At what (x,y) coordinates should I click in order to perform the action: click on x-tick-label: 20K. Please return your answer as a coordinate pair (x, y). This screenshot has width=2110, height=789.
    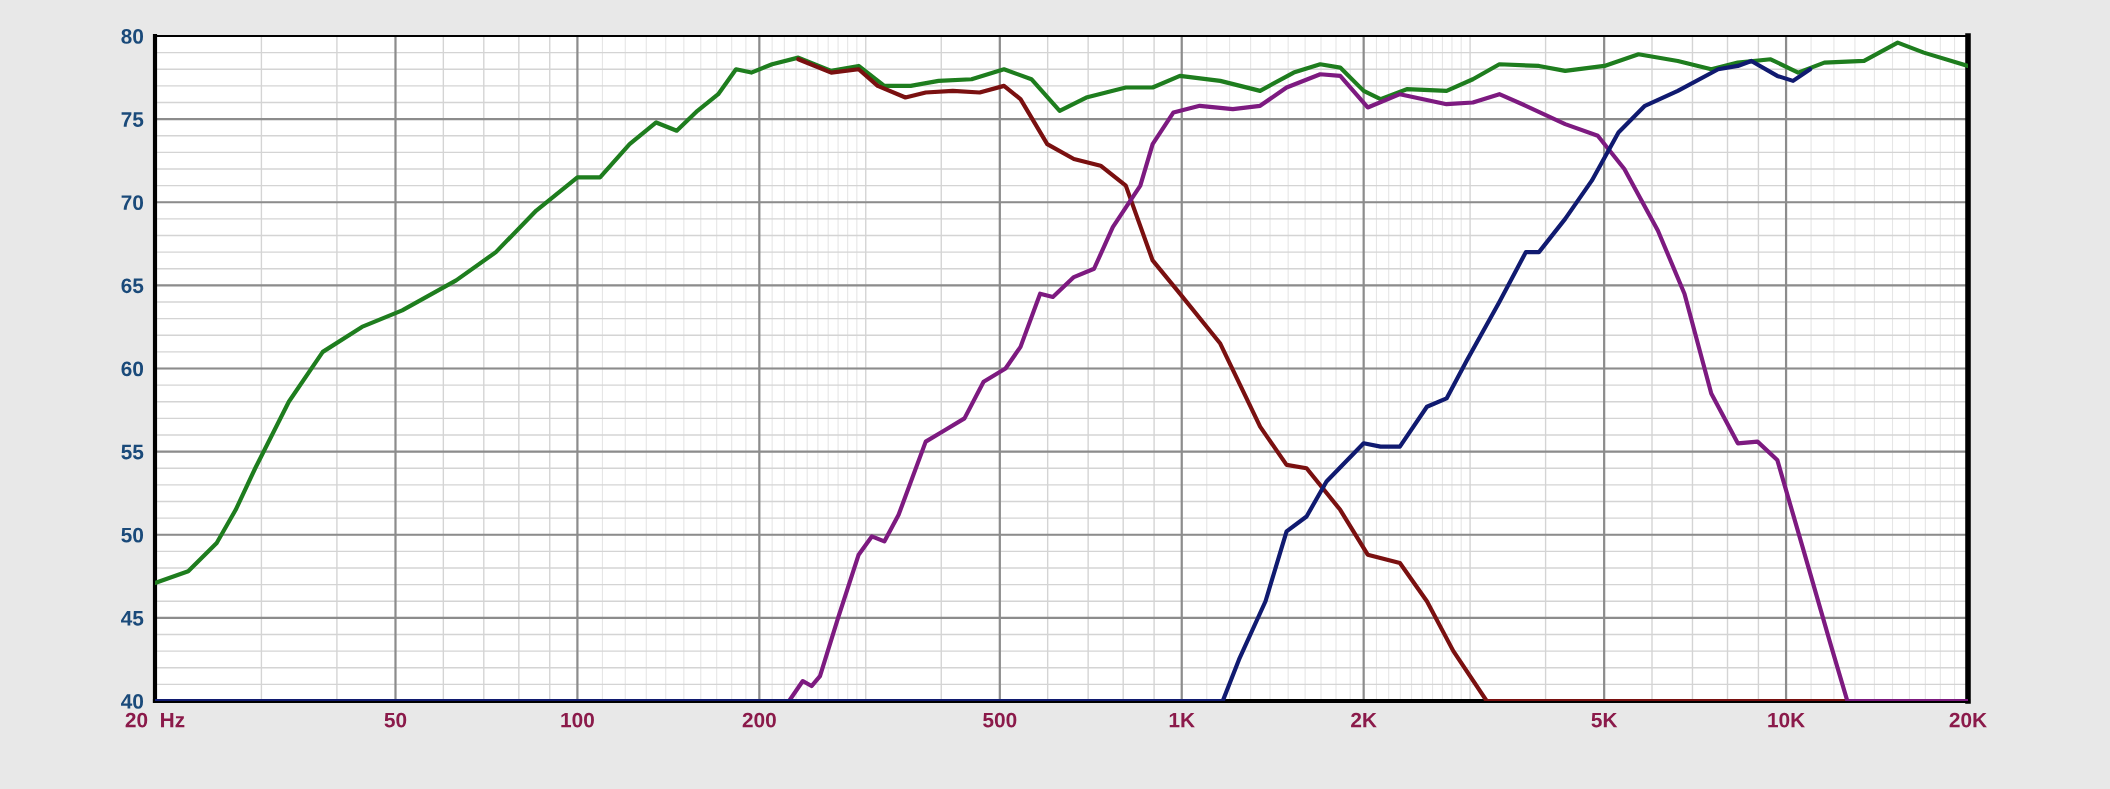
    Looking at the image, I should click on (1968, 720).